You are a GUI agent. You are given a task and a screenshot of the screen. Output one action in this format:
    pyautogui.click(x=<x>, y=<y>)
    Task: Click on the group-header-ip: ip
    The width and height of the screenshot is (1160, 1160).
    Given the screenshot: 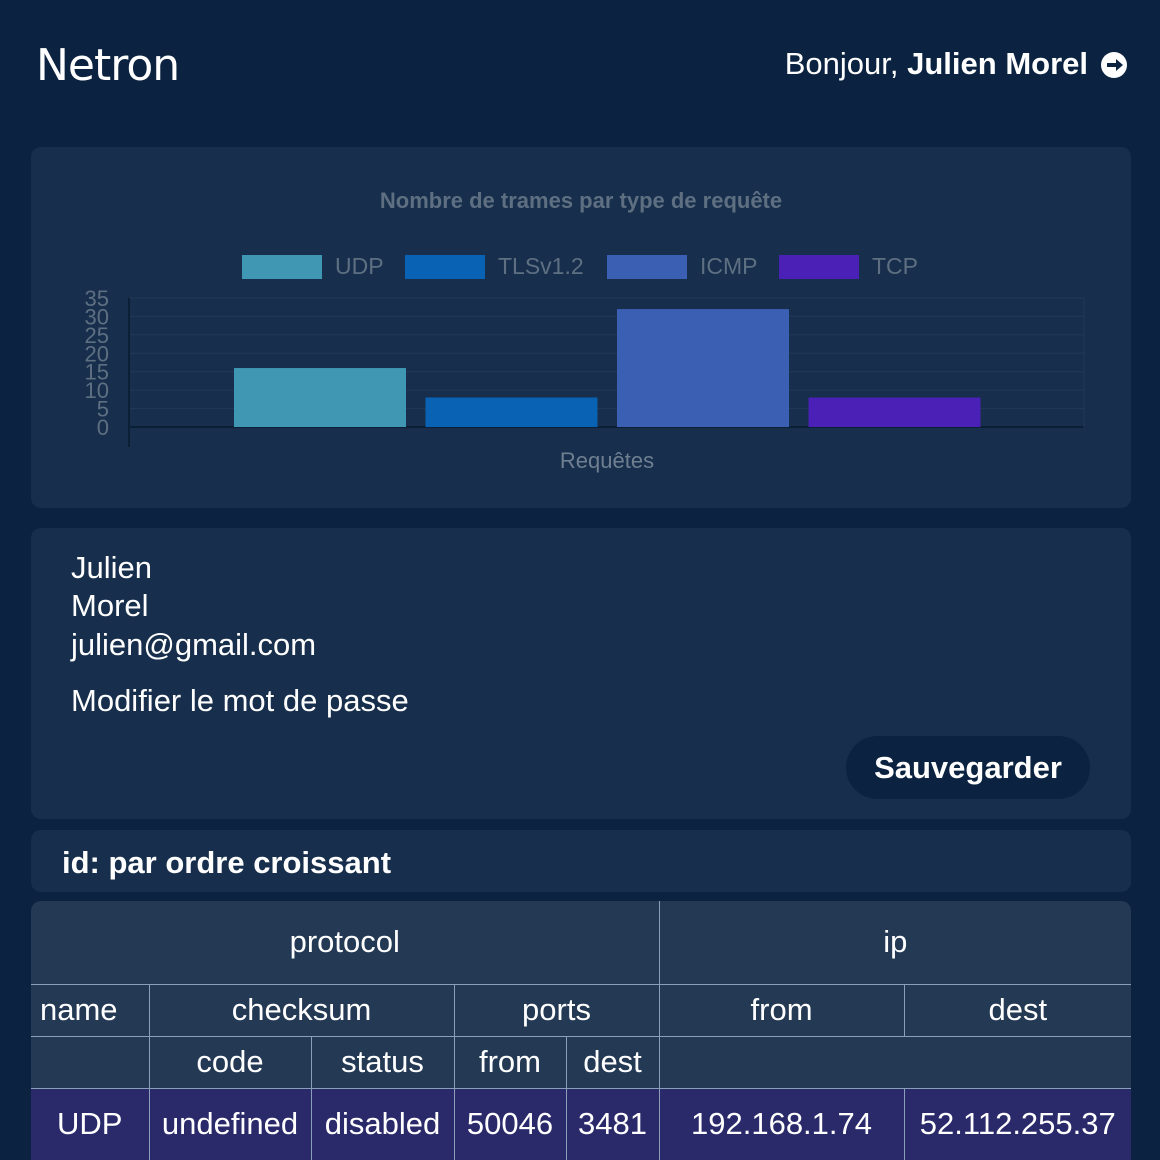 What is the action you would take?
    pyautogui.click(x=894, y=942)
    